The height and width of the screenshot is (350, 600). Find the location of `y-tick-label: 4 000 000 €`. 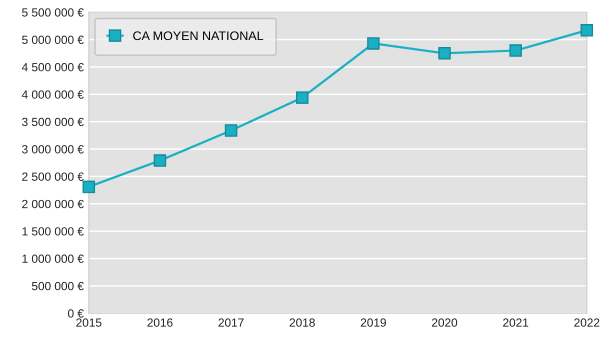

y-tick-label: 4 000 000 € is located at coordinates (53, 94).